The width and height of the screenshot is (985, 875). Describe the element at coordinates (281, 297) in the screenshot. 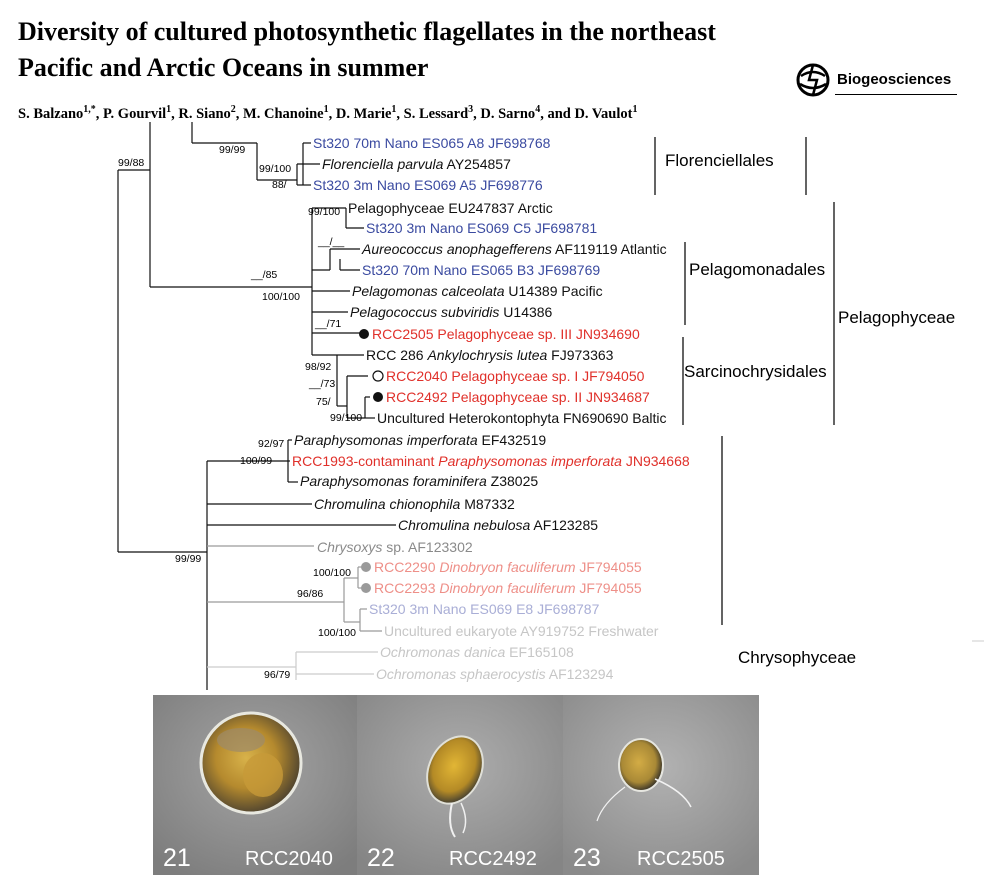

I see `bootstrap-value: 100/100` at that location.